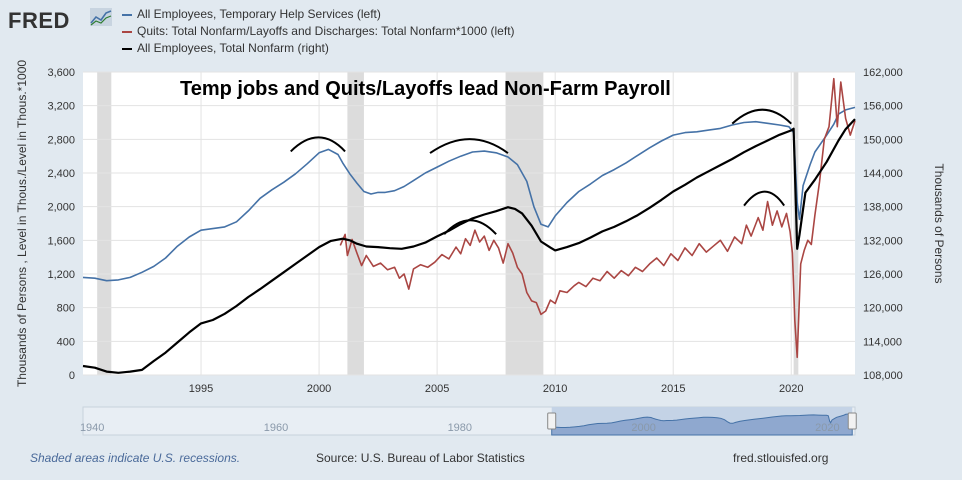  Describe the element at coordinates (883, 174) in the screenshot. I see `y-right-tick-label: 144,000` at that location.